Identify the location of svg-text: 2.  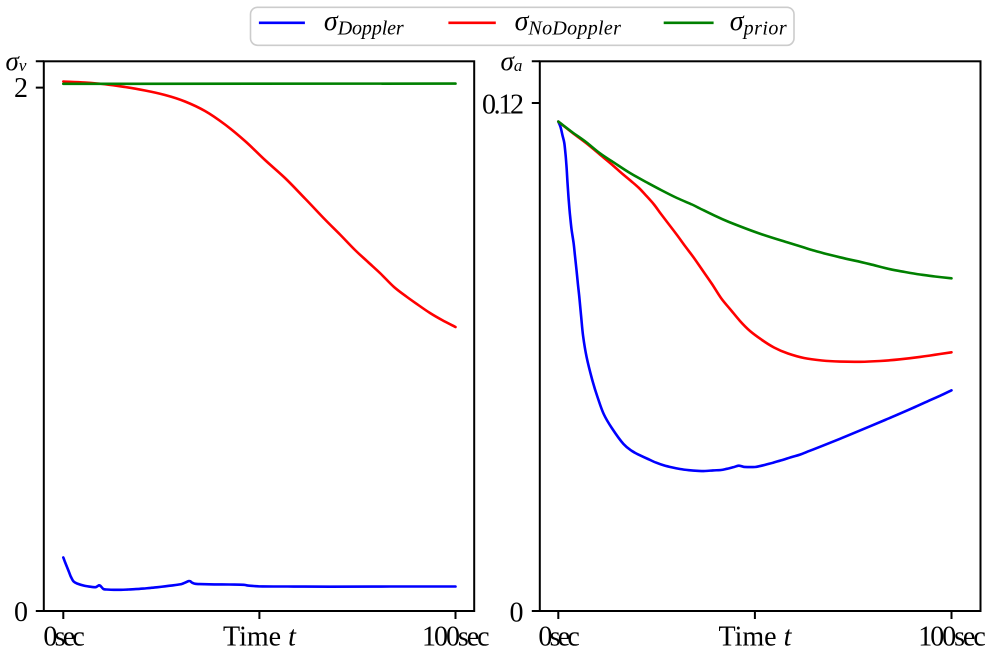
(21, 88).